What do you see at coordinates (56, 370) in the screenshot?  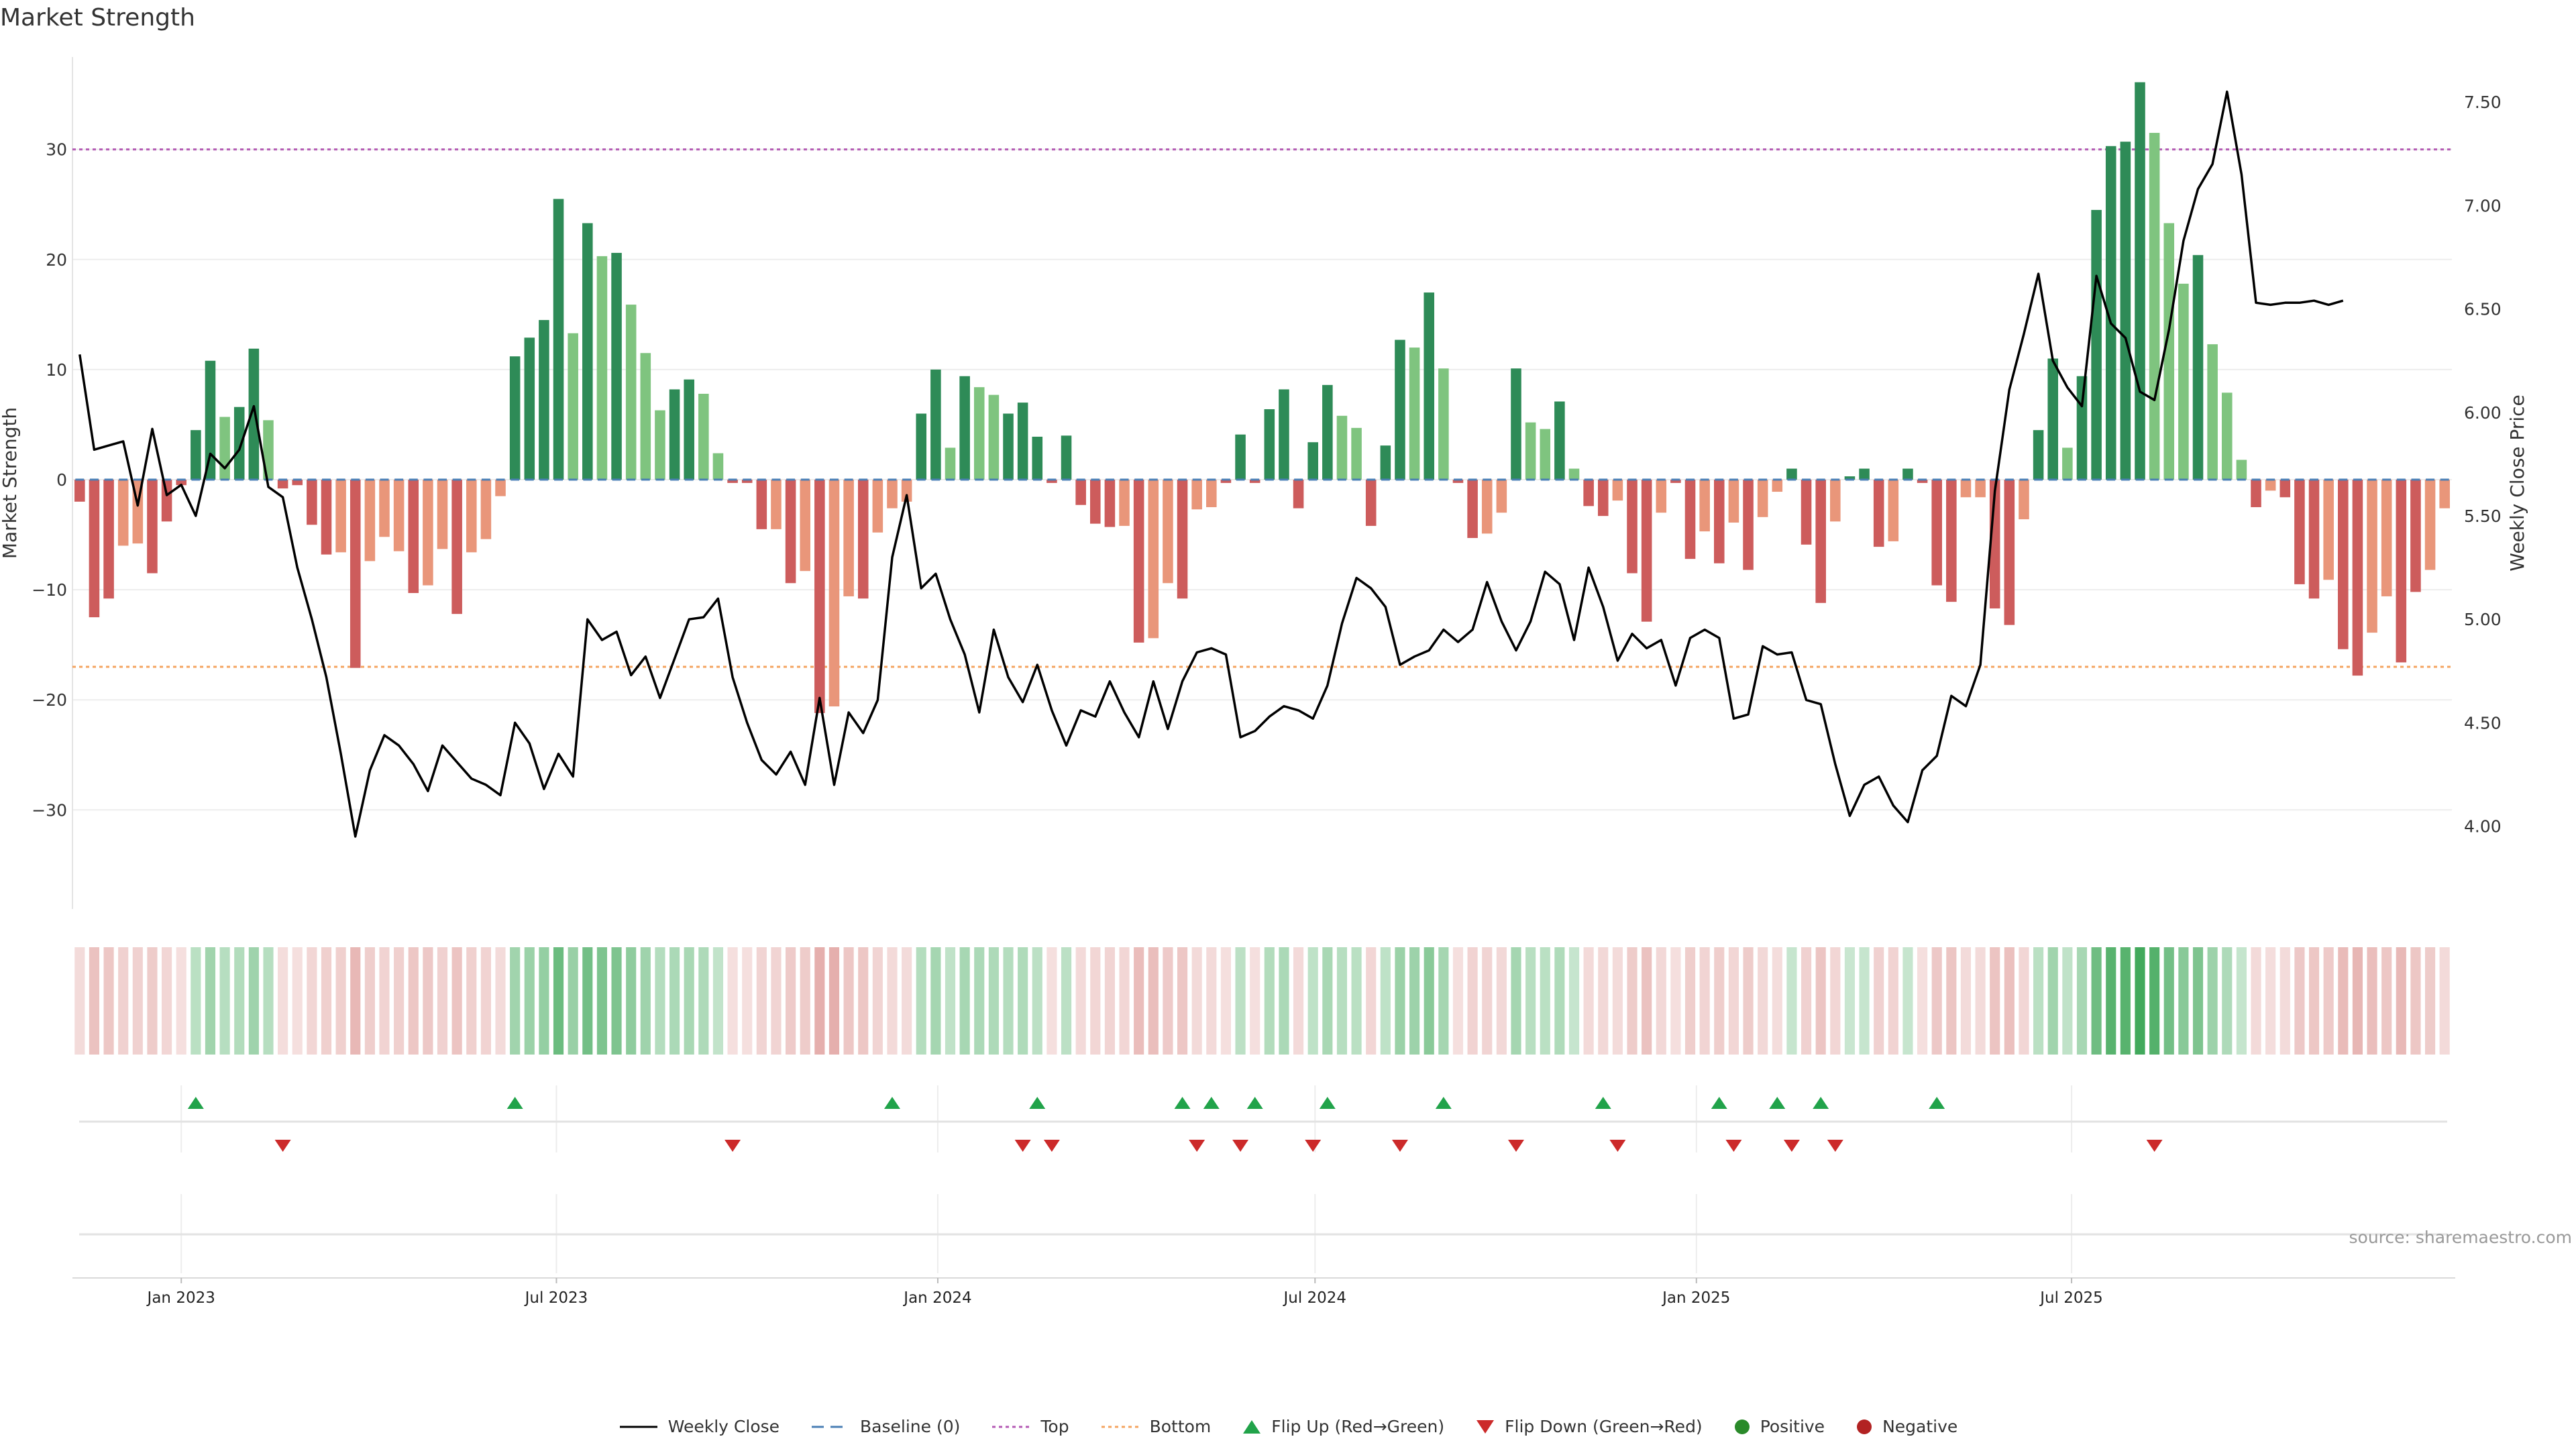 I see `y-tick-label: 10` at bounding box center [56, 370].